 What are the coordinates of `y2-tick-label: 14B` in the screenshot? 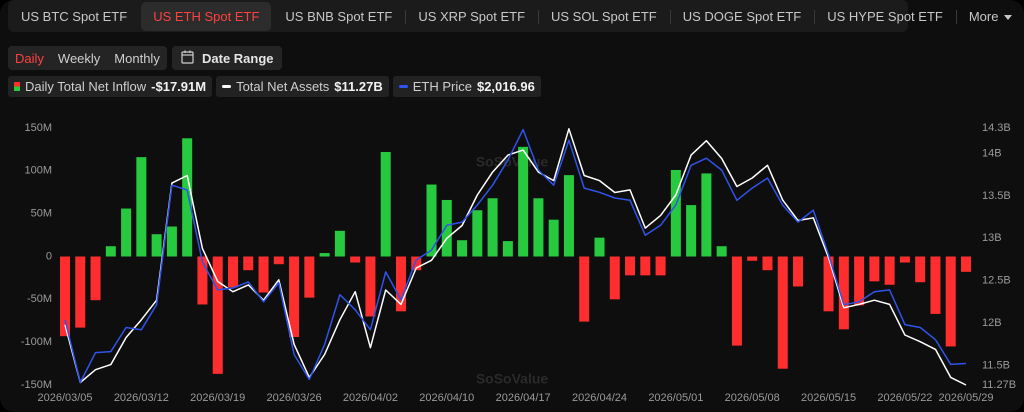 It's located at (992, 153).